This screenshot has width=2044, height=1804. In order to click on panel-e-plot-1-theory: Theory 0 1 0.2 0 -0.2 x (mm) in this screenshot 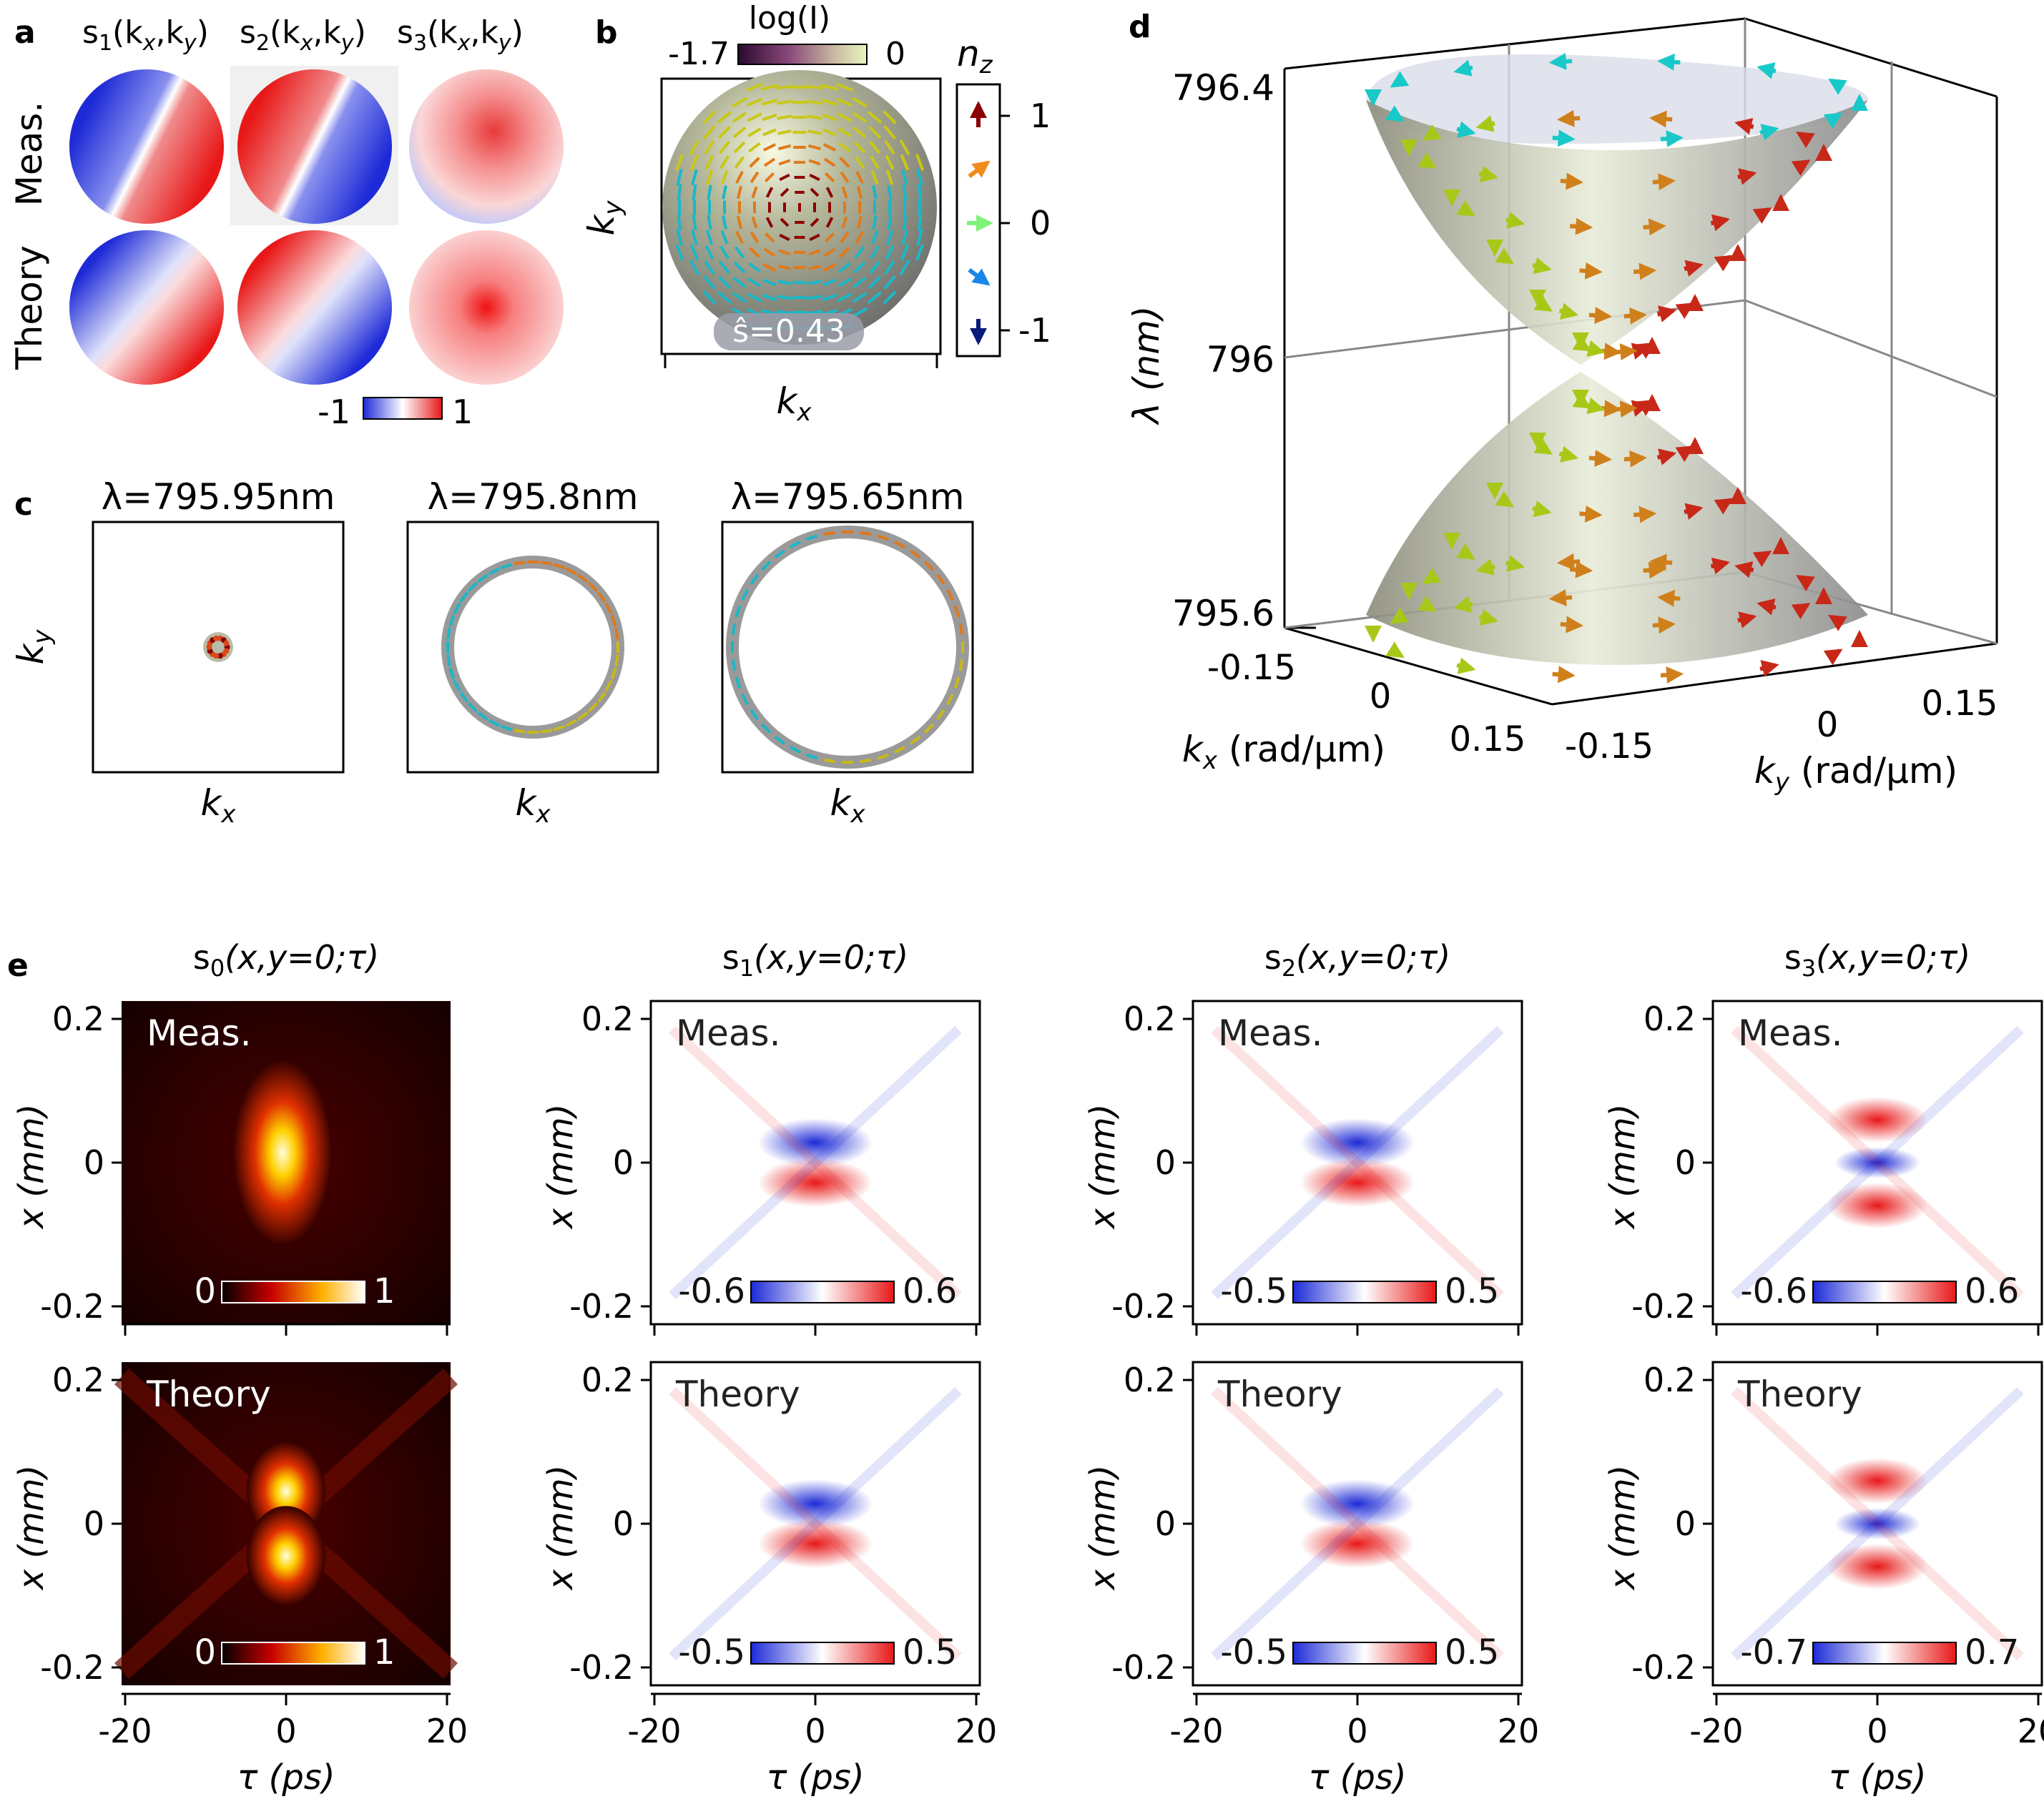, I will do `click(234, 1524)`.